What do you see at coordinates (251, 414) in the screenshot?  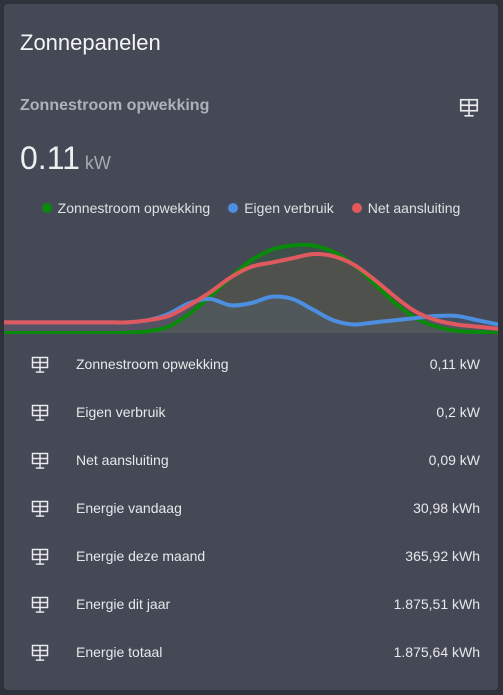 I see `entity-row: Eigen verbruik 0,2 kW` at bounding box center [251, 414].